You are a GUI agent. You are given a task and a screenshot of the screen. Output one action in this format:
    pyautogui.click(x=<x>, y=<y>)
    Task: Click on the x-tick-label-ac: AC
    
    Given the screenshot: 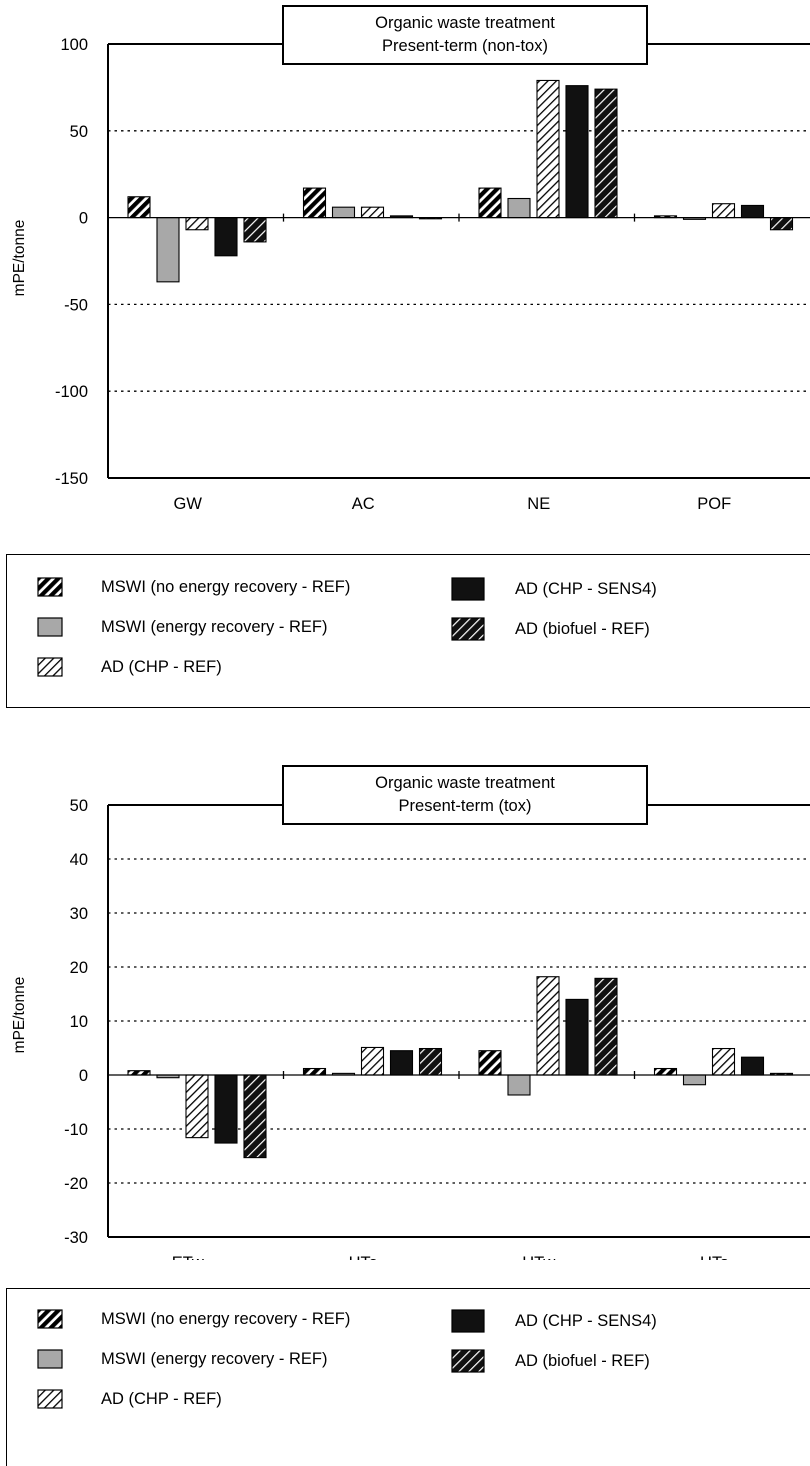 What is the action you would take?
    pyautogui.click(x=363, y=504)
    